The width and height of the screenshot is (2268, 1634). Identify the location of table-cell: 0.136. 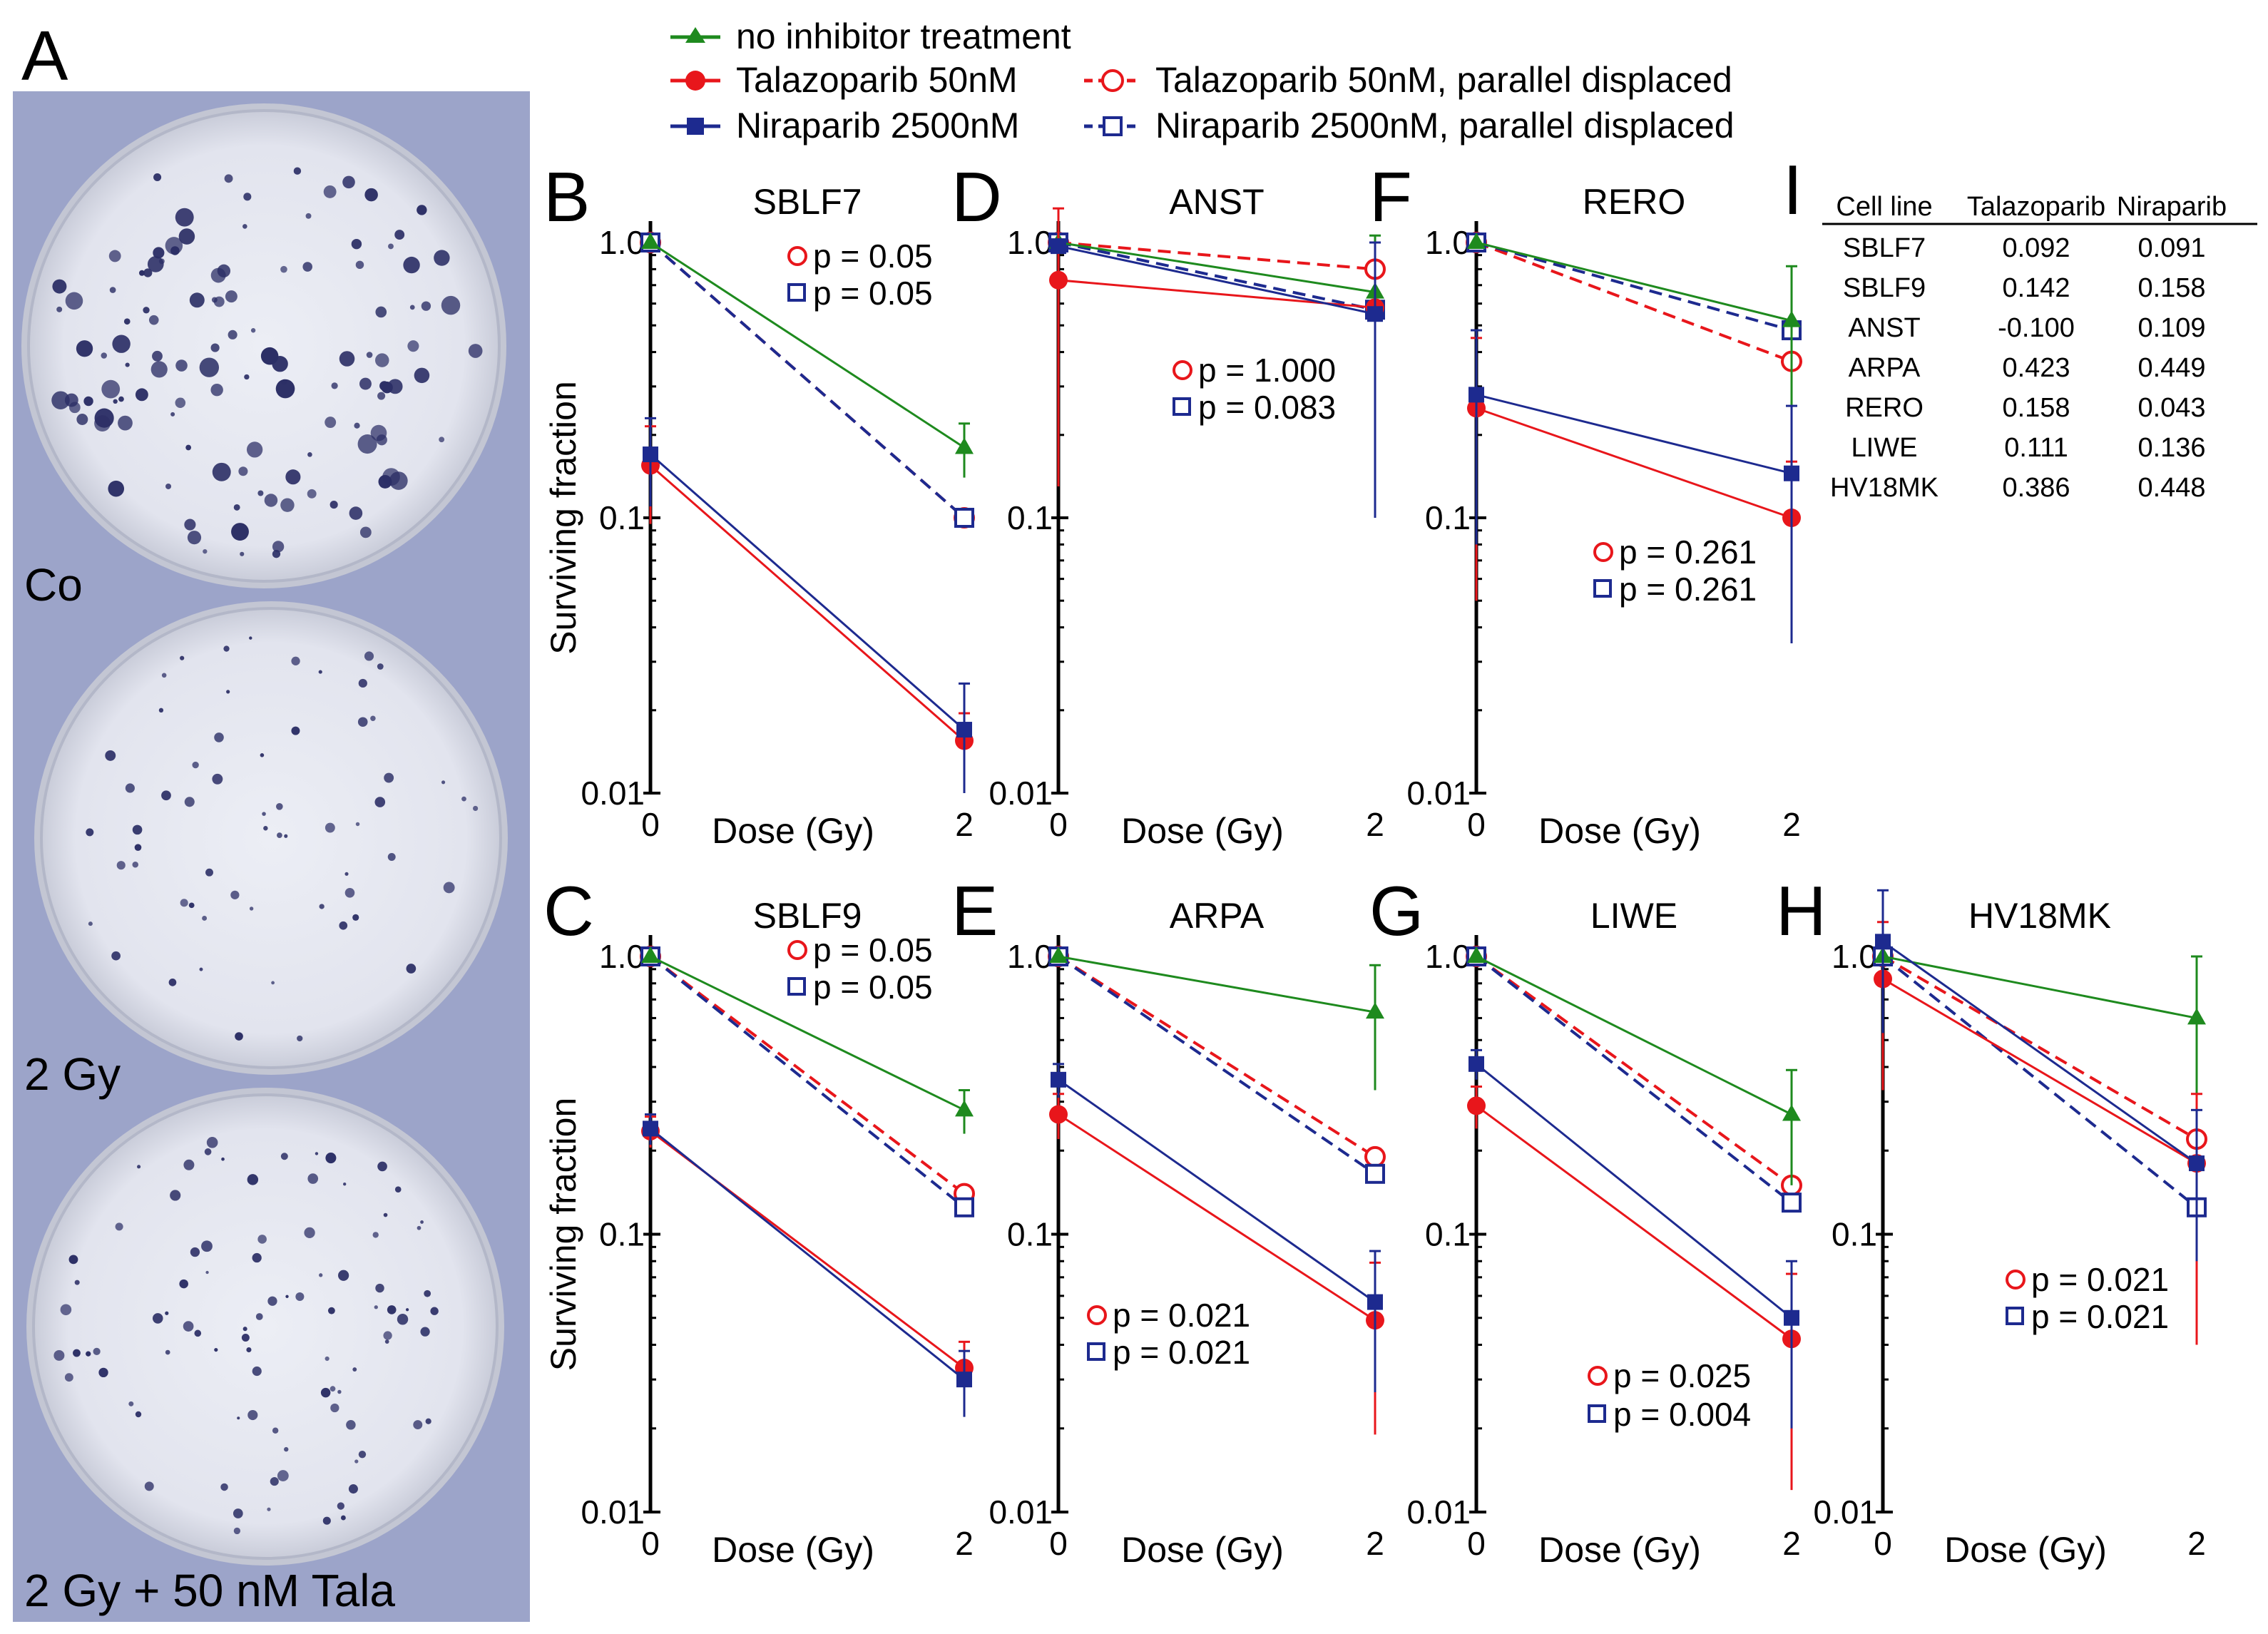
(2171, 448).